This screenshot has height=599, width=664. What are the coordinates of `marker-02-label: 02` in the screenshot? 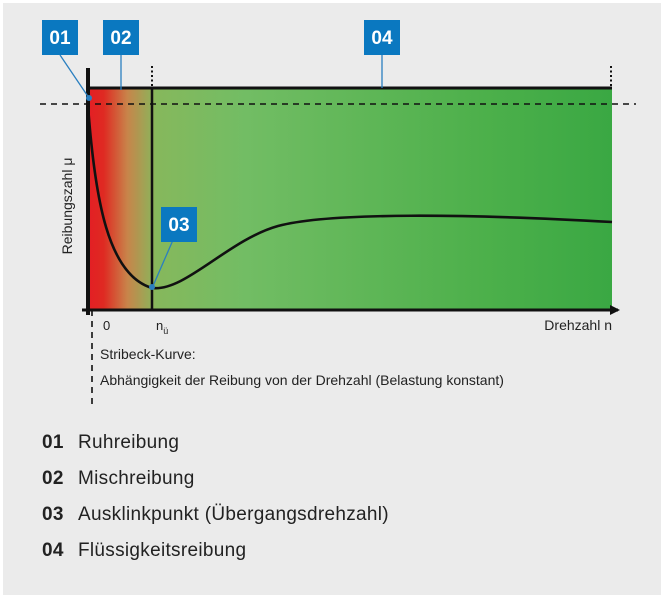 It's located at (120, 38).